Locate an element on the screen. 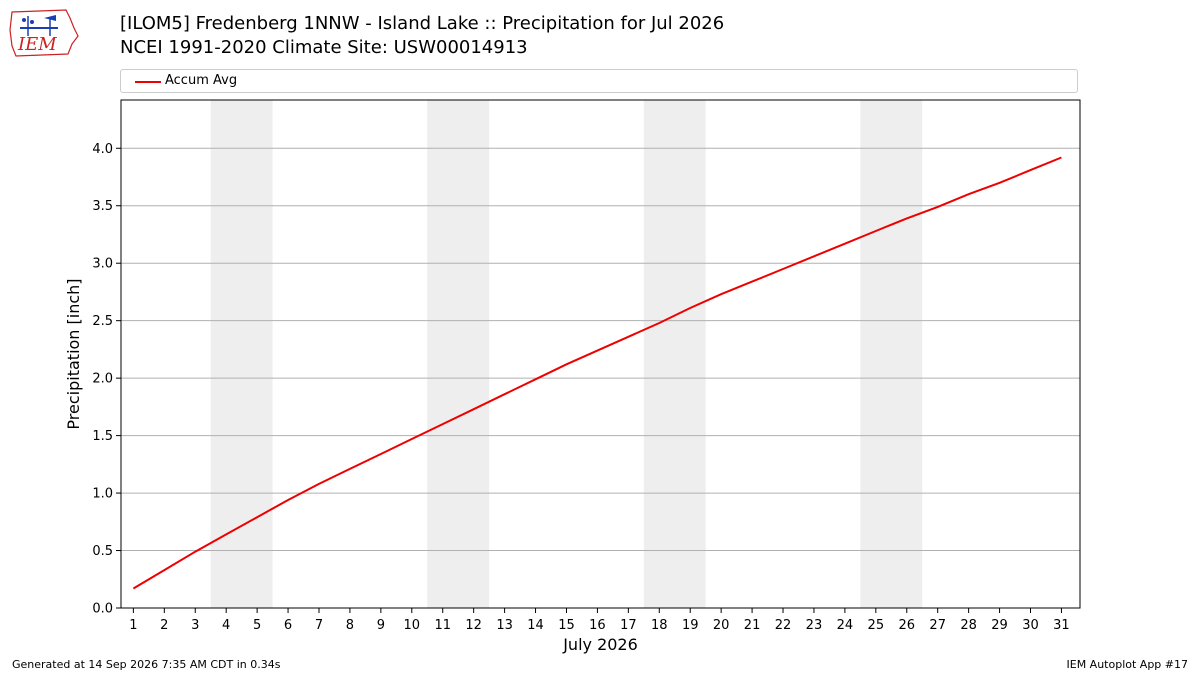  y-tick-label-4: 2.0 is located at coordinates (102, 379).